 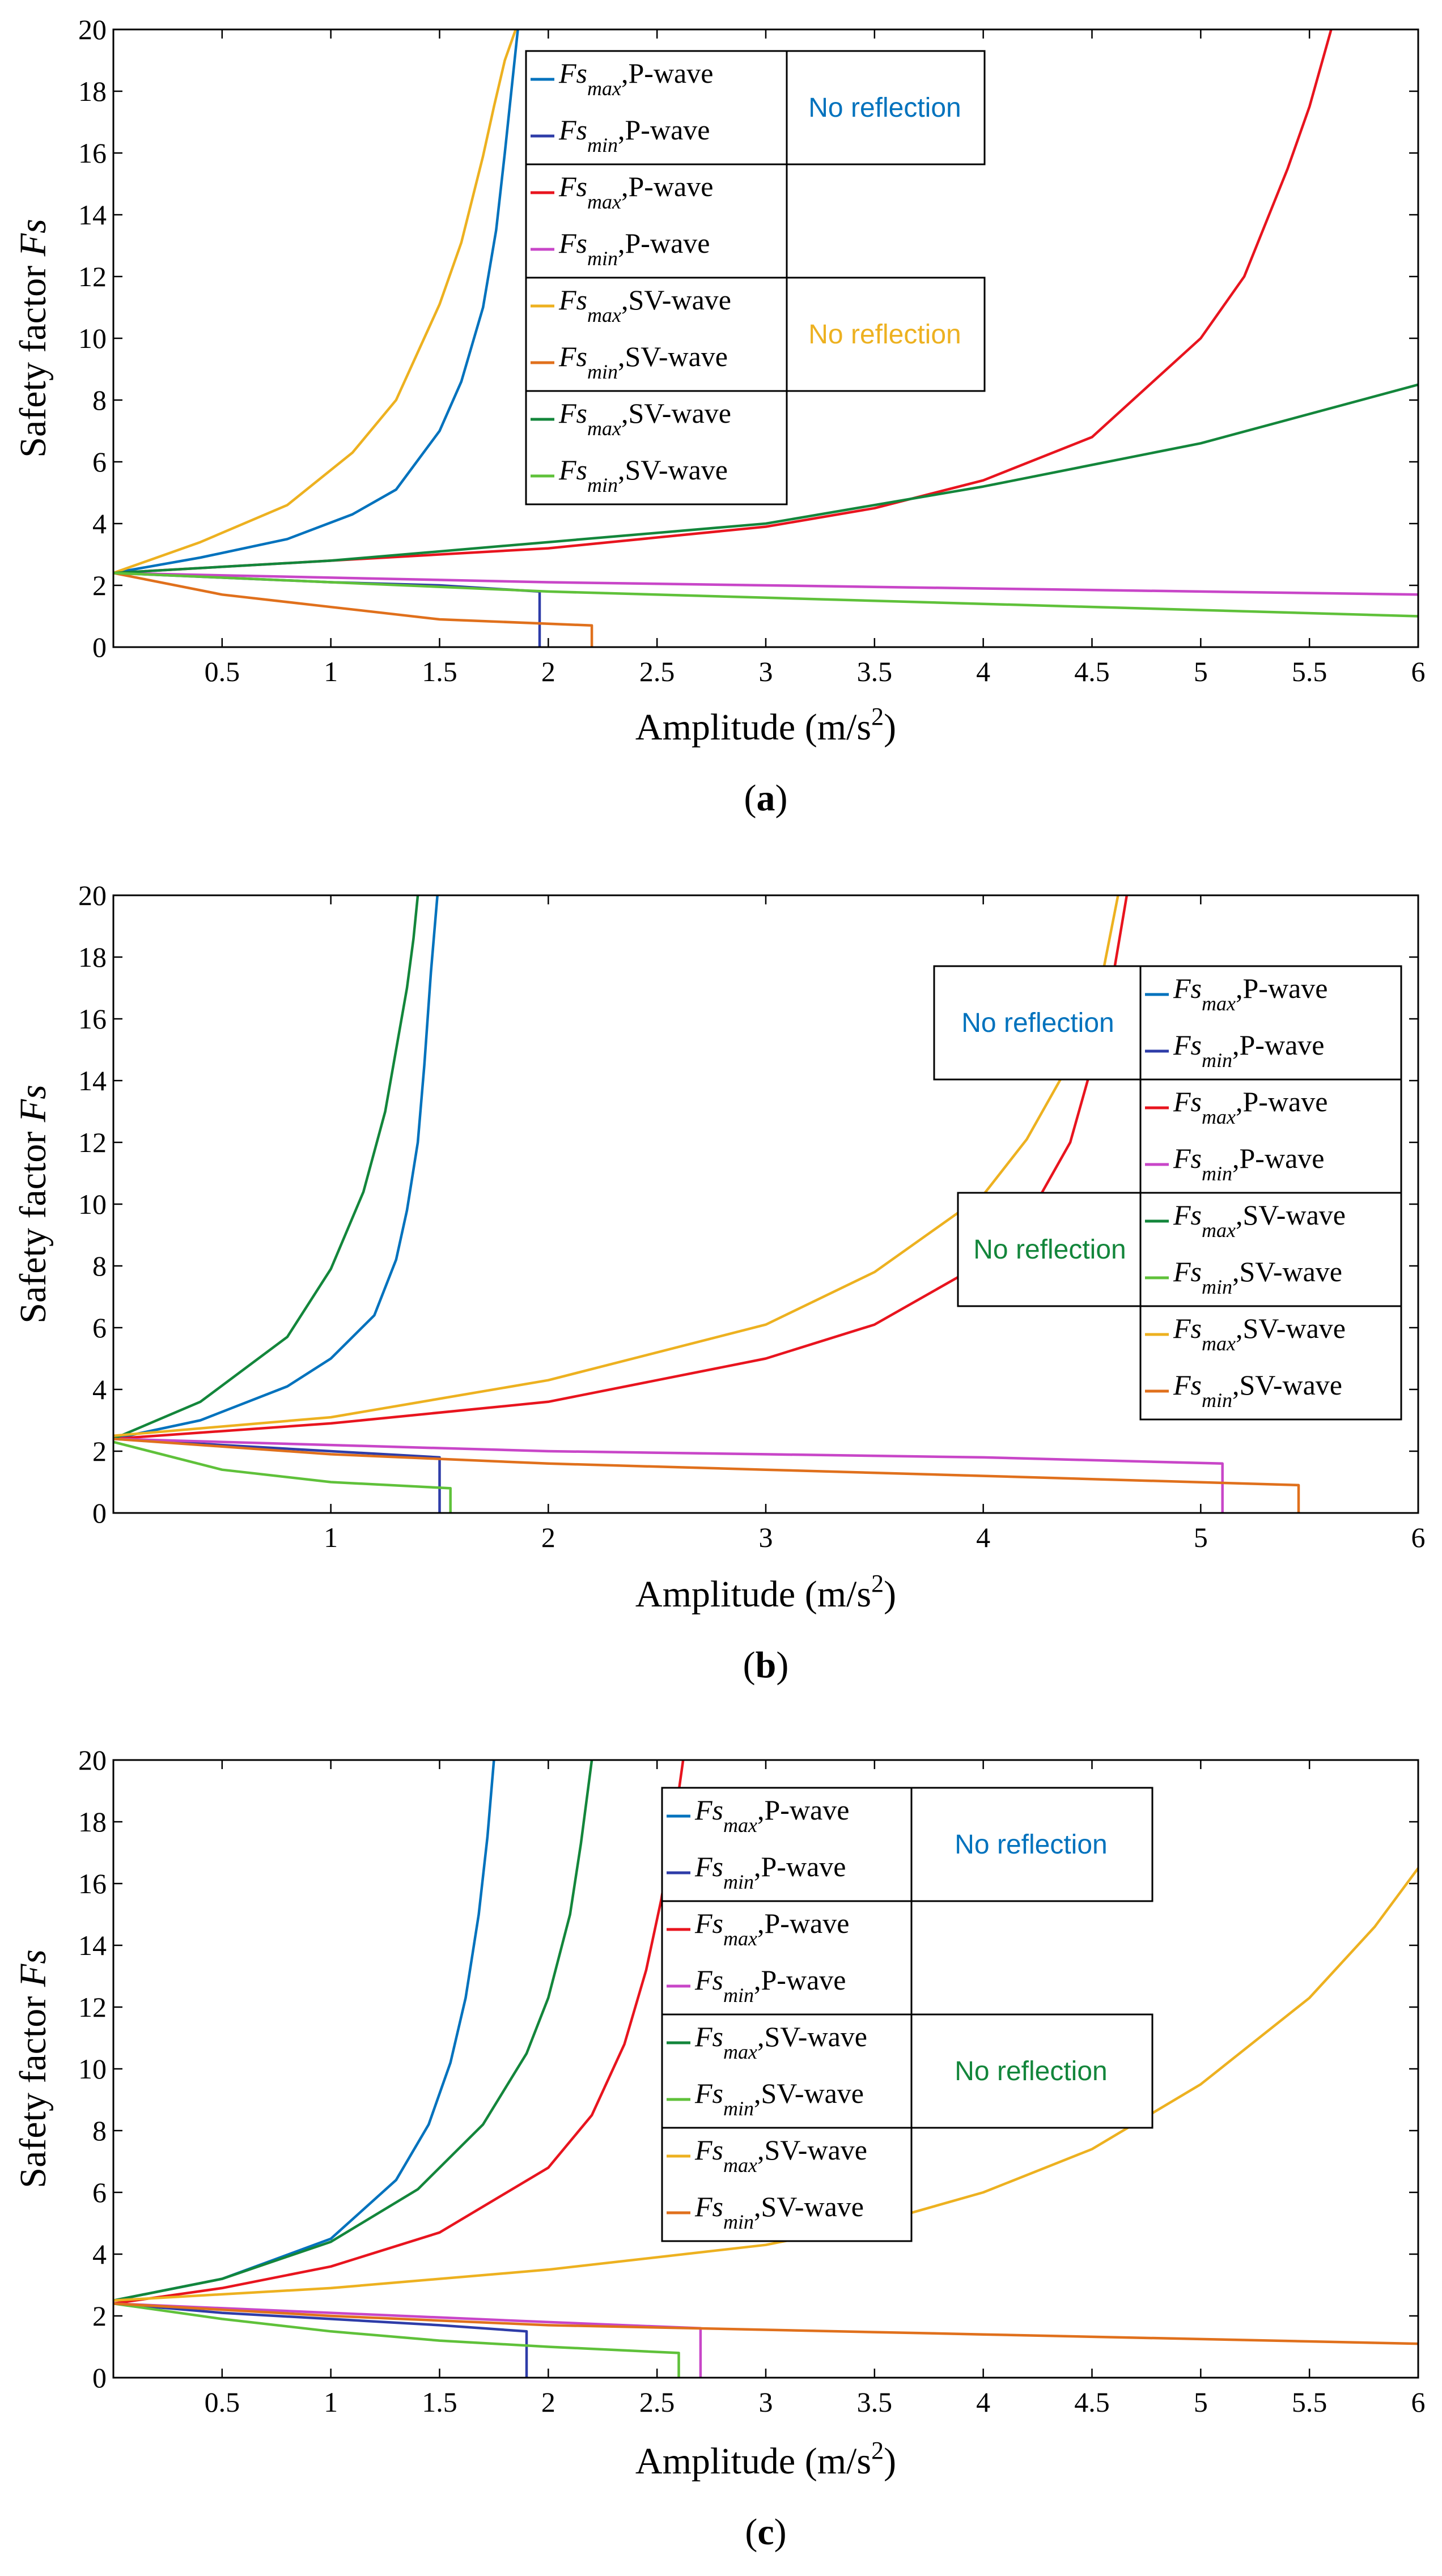 I want to click on y-tick-label: 14, so click(x=92, y=1080).